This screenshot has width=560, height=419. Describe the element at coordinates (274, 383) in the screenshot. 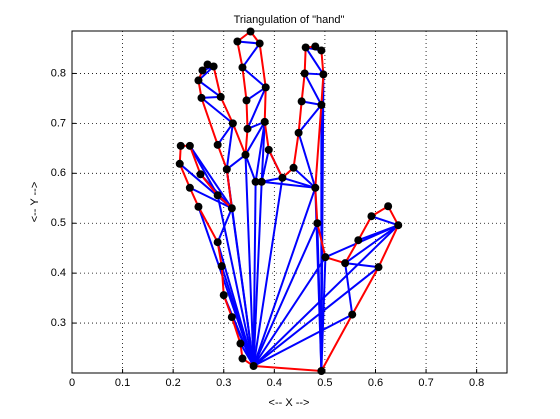

I see `x-tick-label: 0.4` at that location.